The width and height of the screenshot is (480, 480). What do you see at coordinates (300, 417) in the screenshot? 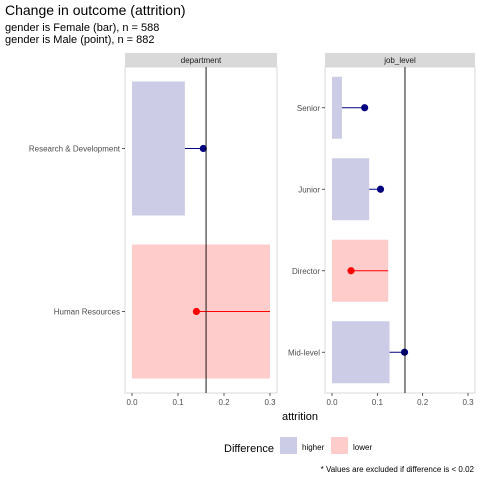
I see `x-axis-label: attrition` at bounding box center [300, 417].